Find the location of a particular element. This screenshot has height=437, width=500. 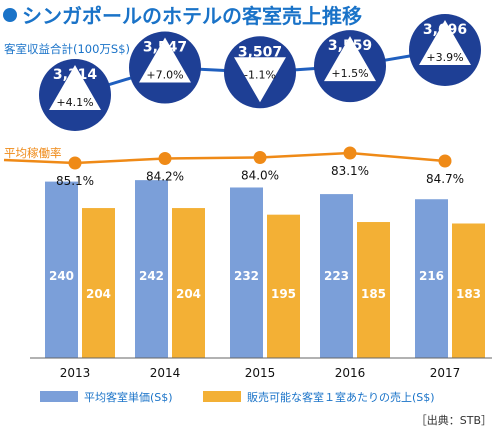

revenue-change-label: +4.1% is located at coordinates (74, 102).